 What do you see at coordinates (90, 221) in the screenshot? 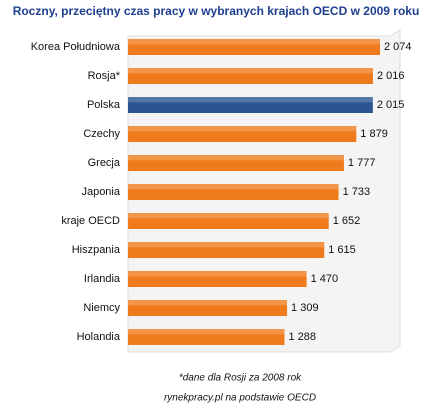
I see `category-label: kraje OECD` at bounding box center [90, 221].